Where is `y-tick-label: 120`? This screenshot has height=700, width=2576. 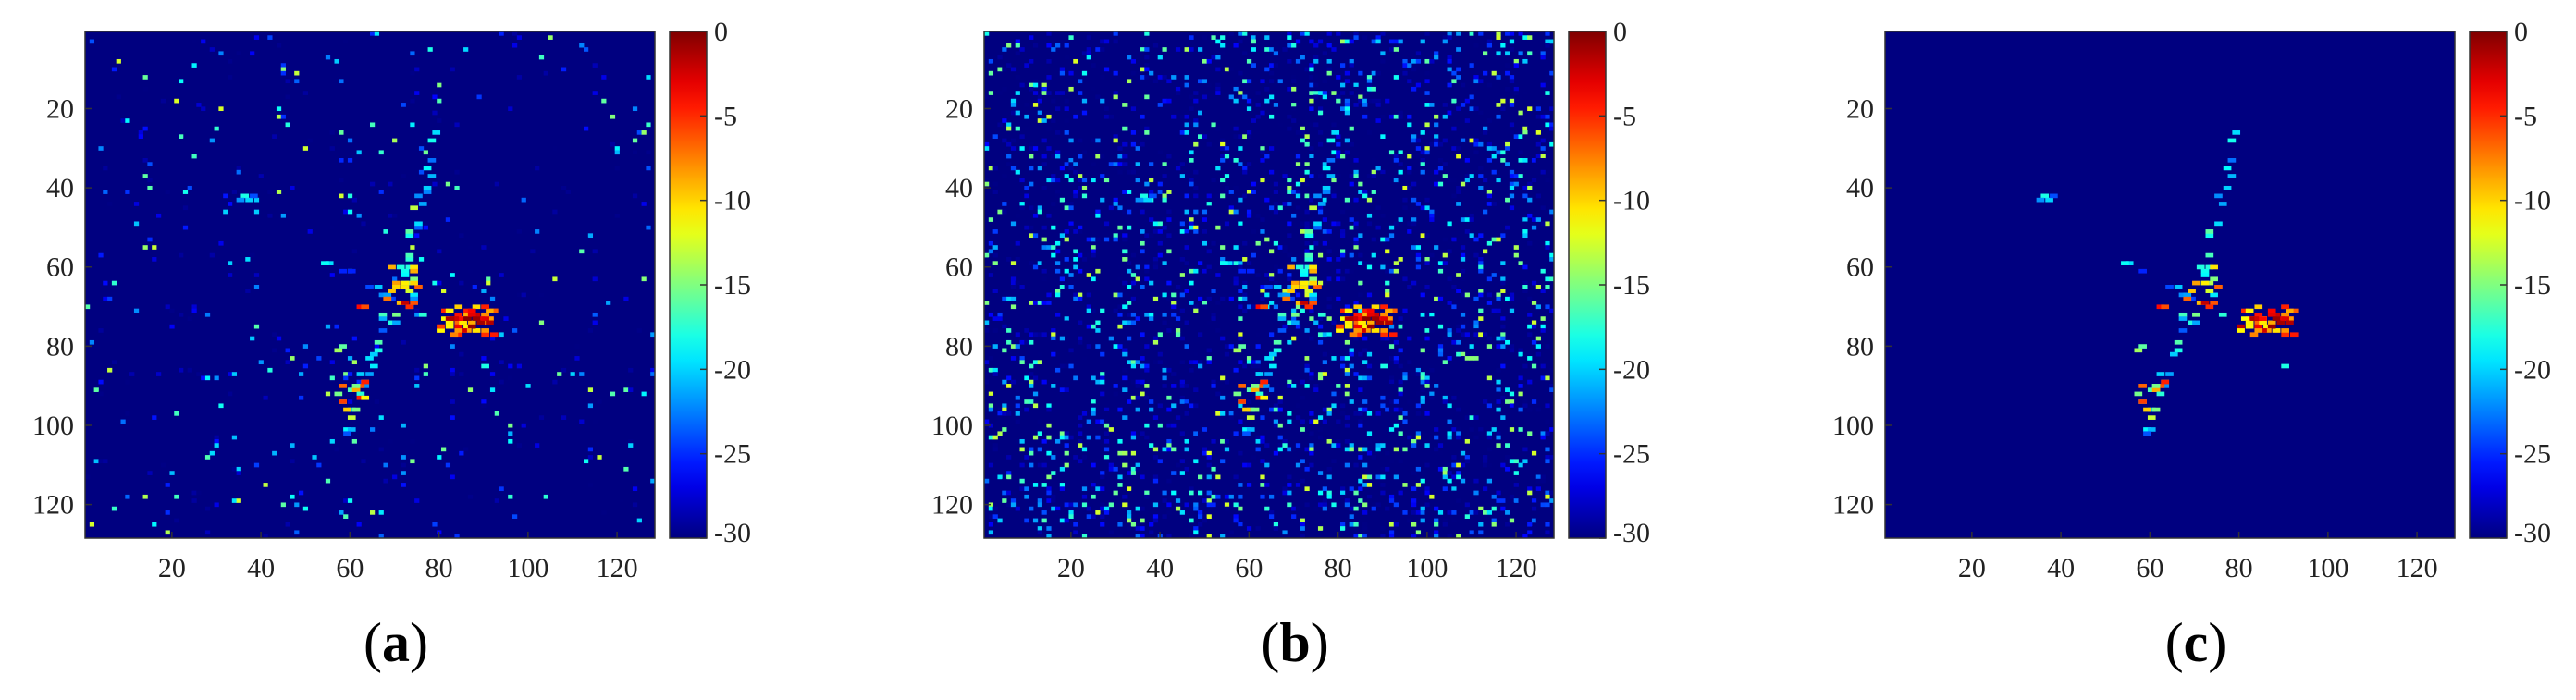
y-tick-label: 120 is located at coordinates (53, 505).